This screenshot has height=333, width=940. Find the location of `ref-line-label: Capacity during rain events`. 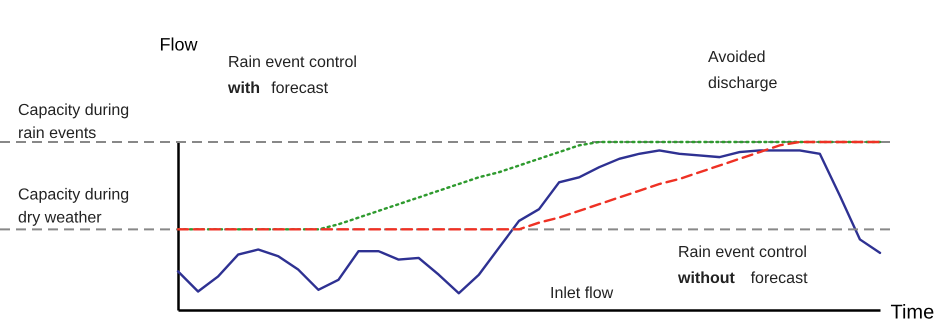

ref-line-label: Capacity during rain events is located at coordinates (74, 122).